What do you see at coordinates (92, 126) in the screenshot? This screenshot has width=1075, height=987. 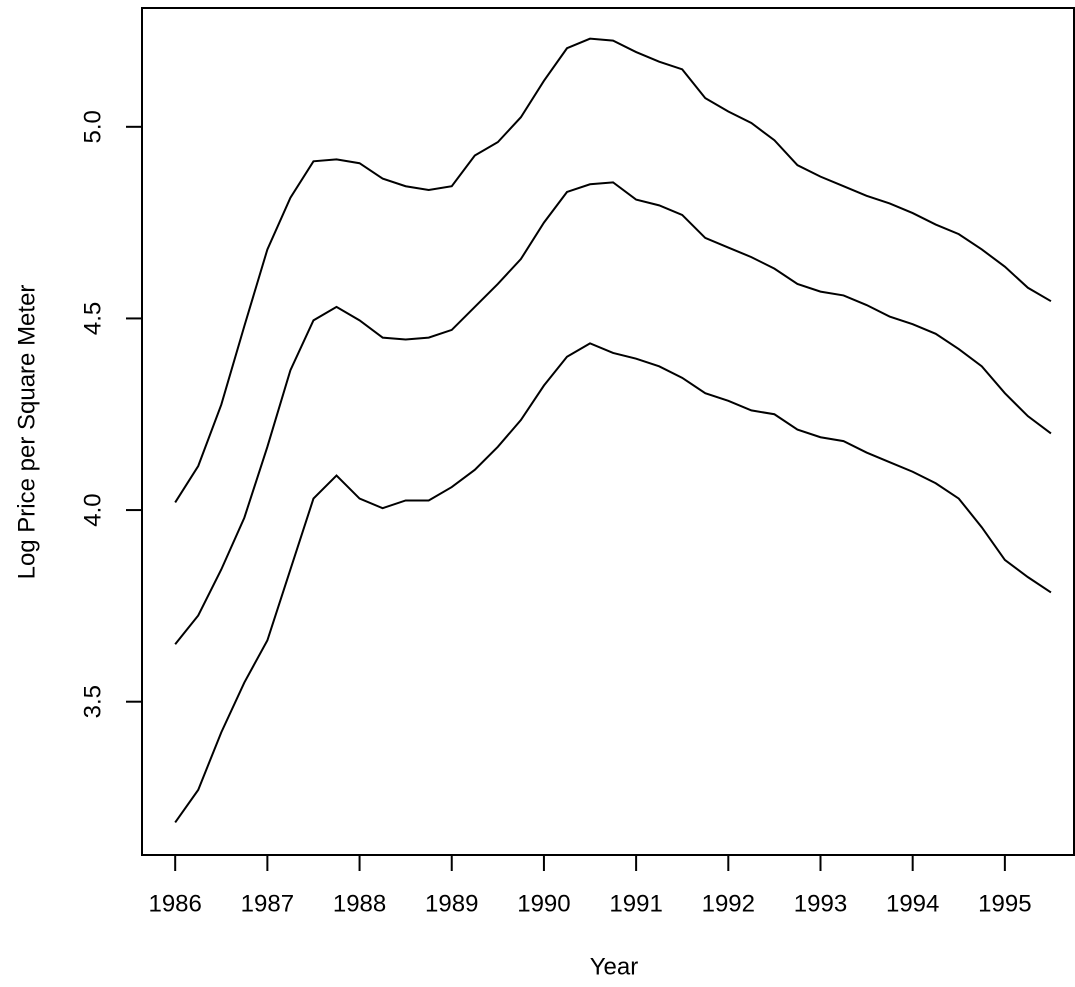 I see `y-tick-label: 5.0` at bounding box center [92, 126].